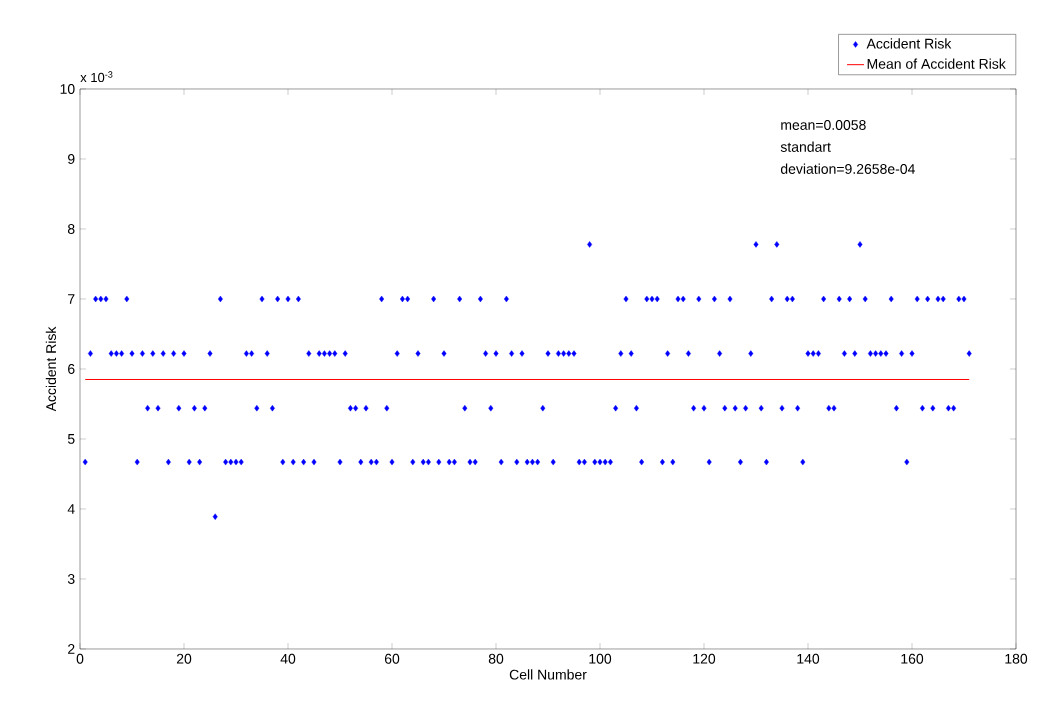 Image resolution: width=1037 pixels, height=709 pixels. I want to click on x-tick-label: 120, so click(704, 658).